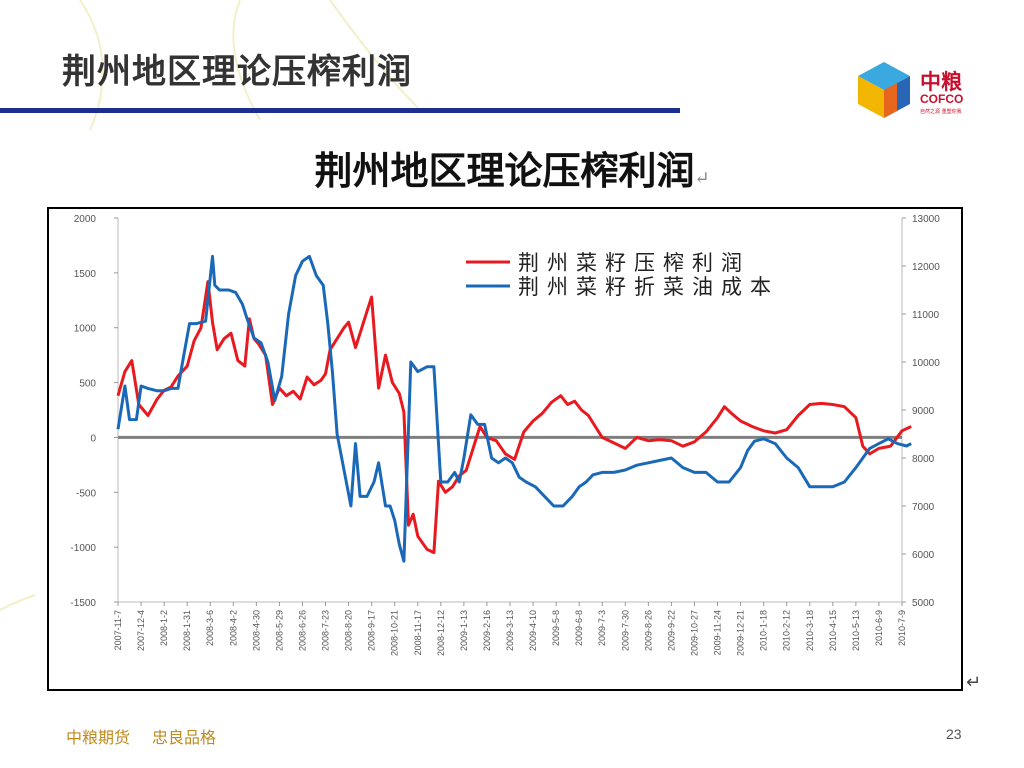 The width and height of the screenshot is (1024, 768). Describe the element at coordinates (85, 219) in the screenshot. I see `y-left-tick-label: 2000` at that location.